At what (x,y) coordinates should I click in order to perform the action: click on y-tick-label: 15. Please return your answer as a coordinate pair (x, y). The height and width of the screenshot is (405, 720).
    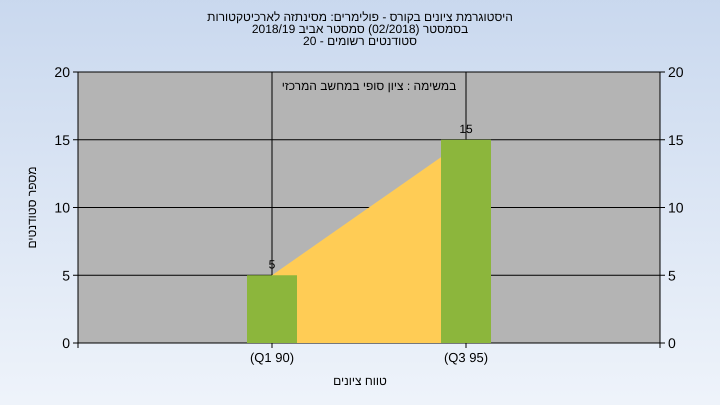
    Looking at the image, I should click on (62, 140).